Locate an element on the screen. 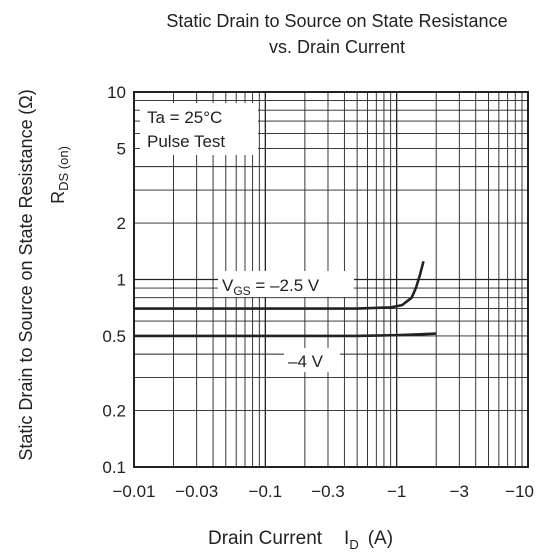 The height and width of the screenshot is (554, 539). y-tick-label: 0.2 is located at coordinates (114, 411).